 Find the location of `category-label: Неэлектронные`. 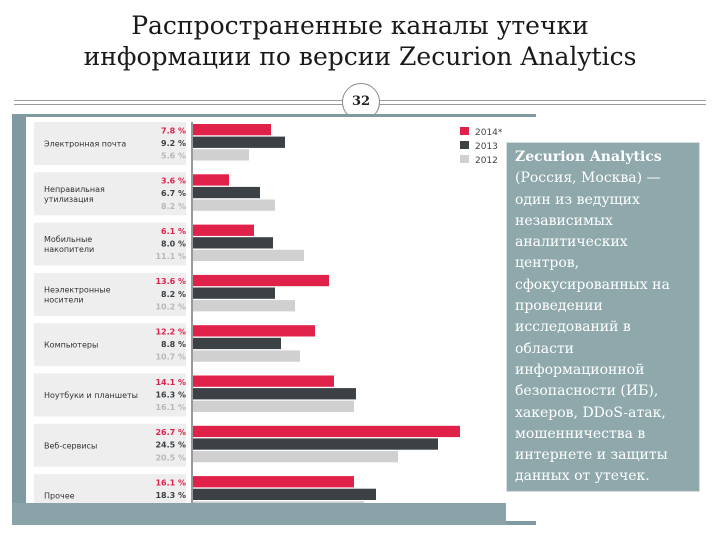

category-label: Неэлектронные is located at coordinates (77, 289).